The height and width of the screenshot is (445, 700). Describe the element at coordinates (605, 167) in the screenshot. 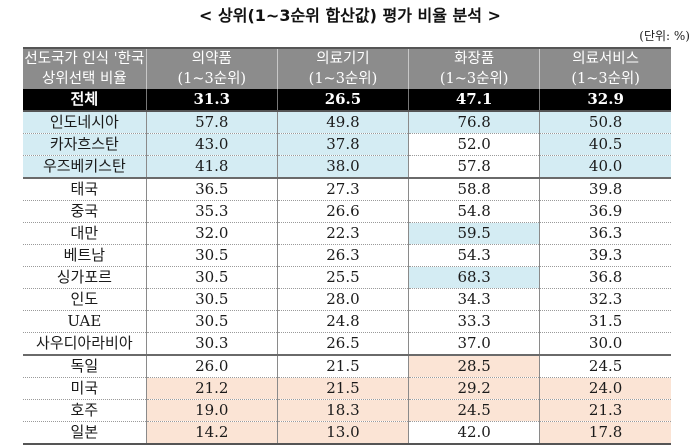

I see `value-cell: 40.0` at that location.